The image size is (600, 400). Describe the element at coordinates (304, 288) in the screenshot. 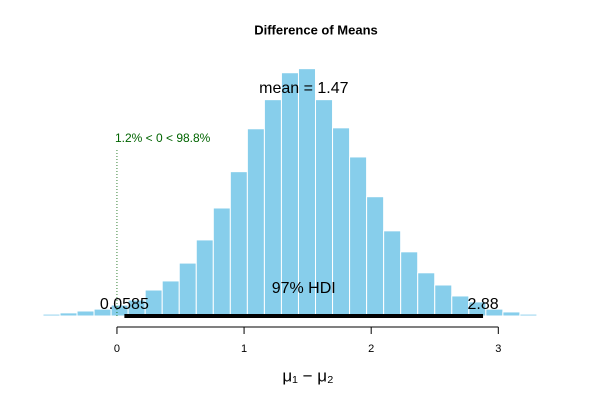

I see `hdi-label: 97% HDI` at that location.